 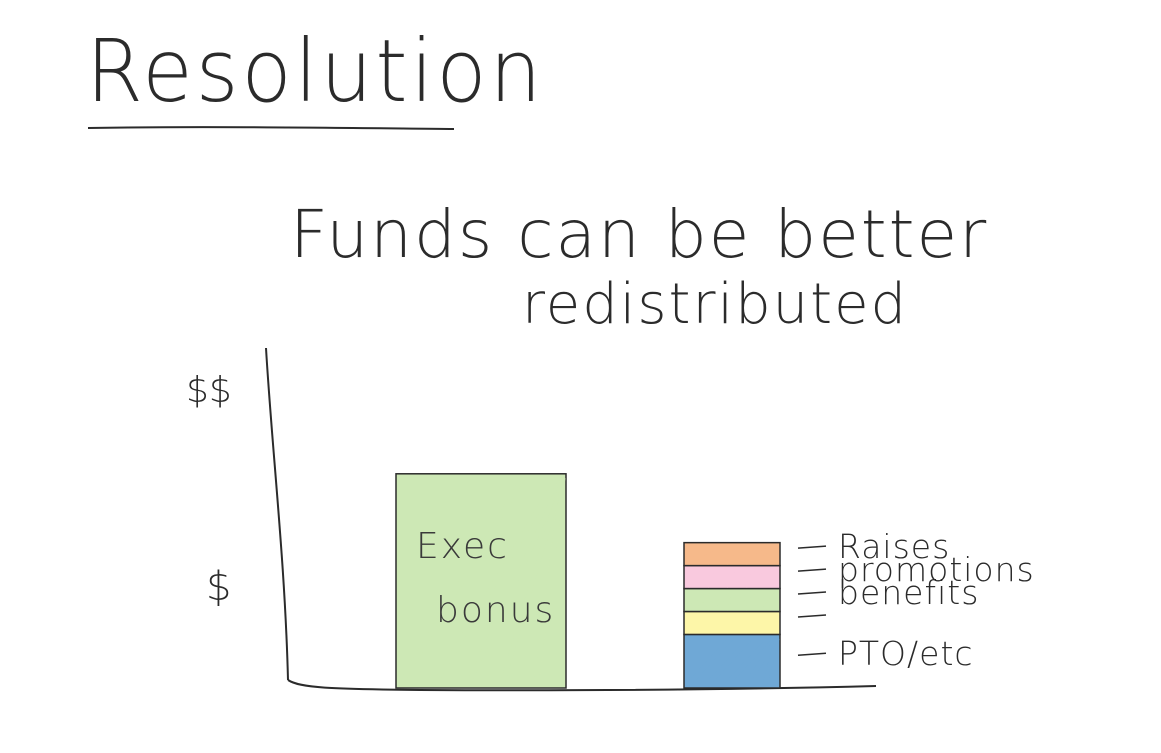 I want to click on subtitle-line-1: Funds can be better, so click(x=639, y=234).